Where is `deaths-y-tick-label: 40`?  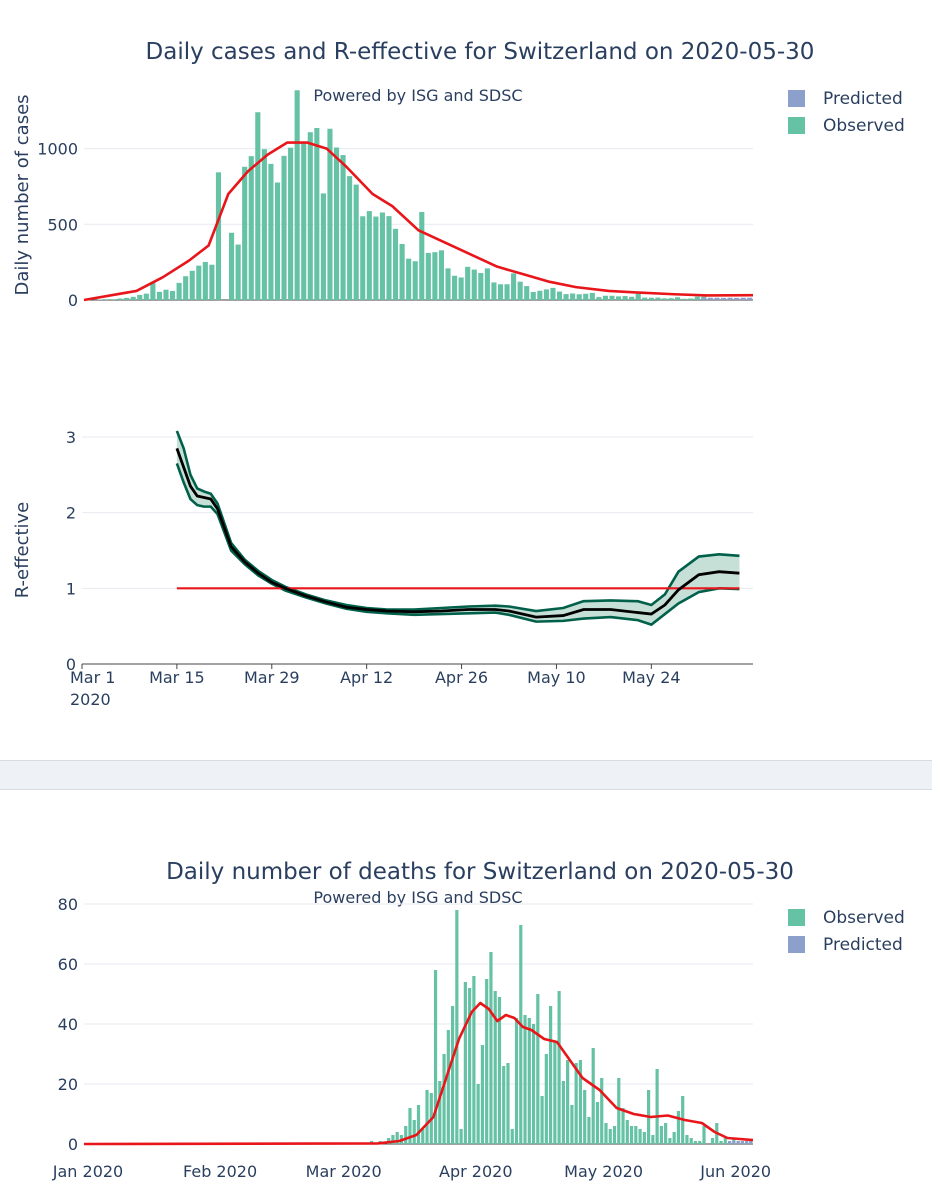
deaths-y-tick-label: 40 is located at coordinates (68, 1024).